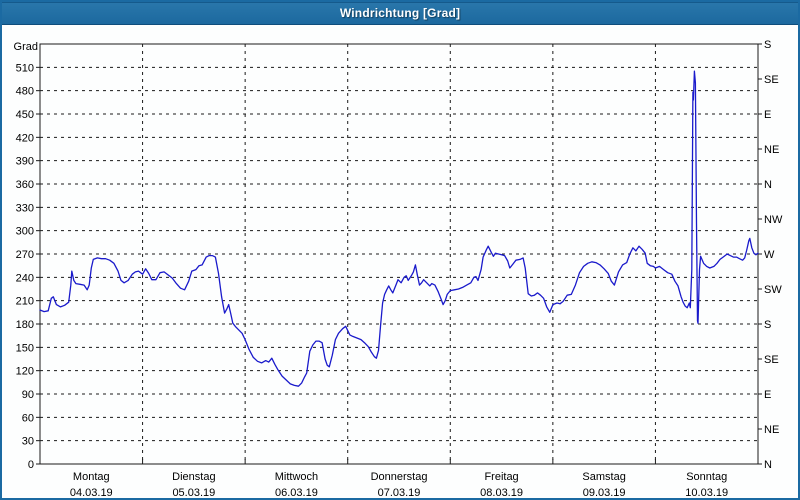 Image resolution: width=800 pixels, height=500 pixels. What do you see at coordinates (501, 492) in the screenshot?
I see `x-date-label: 08.03.19` at bounding box center [501, 492].